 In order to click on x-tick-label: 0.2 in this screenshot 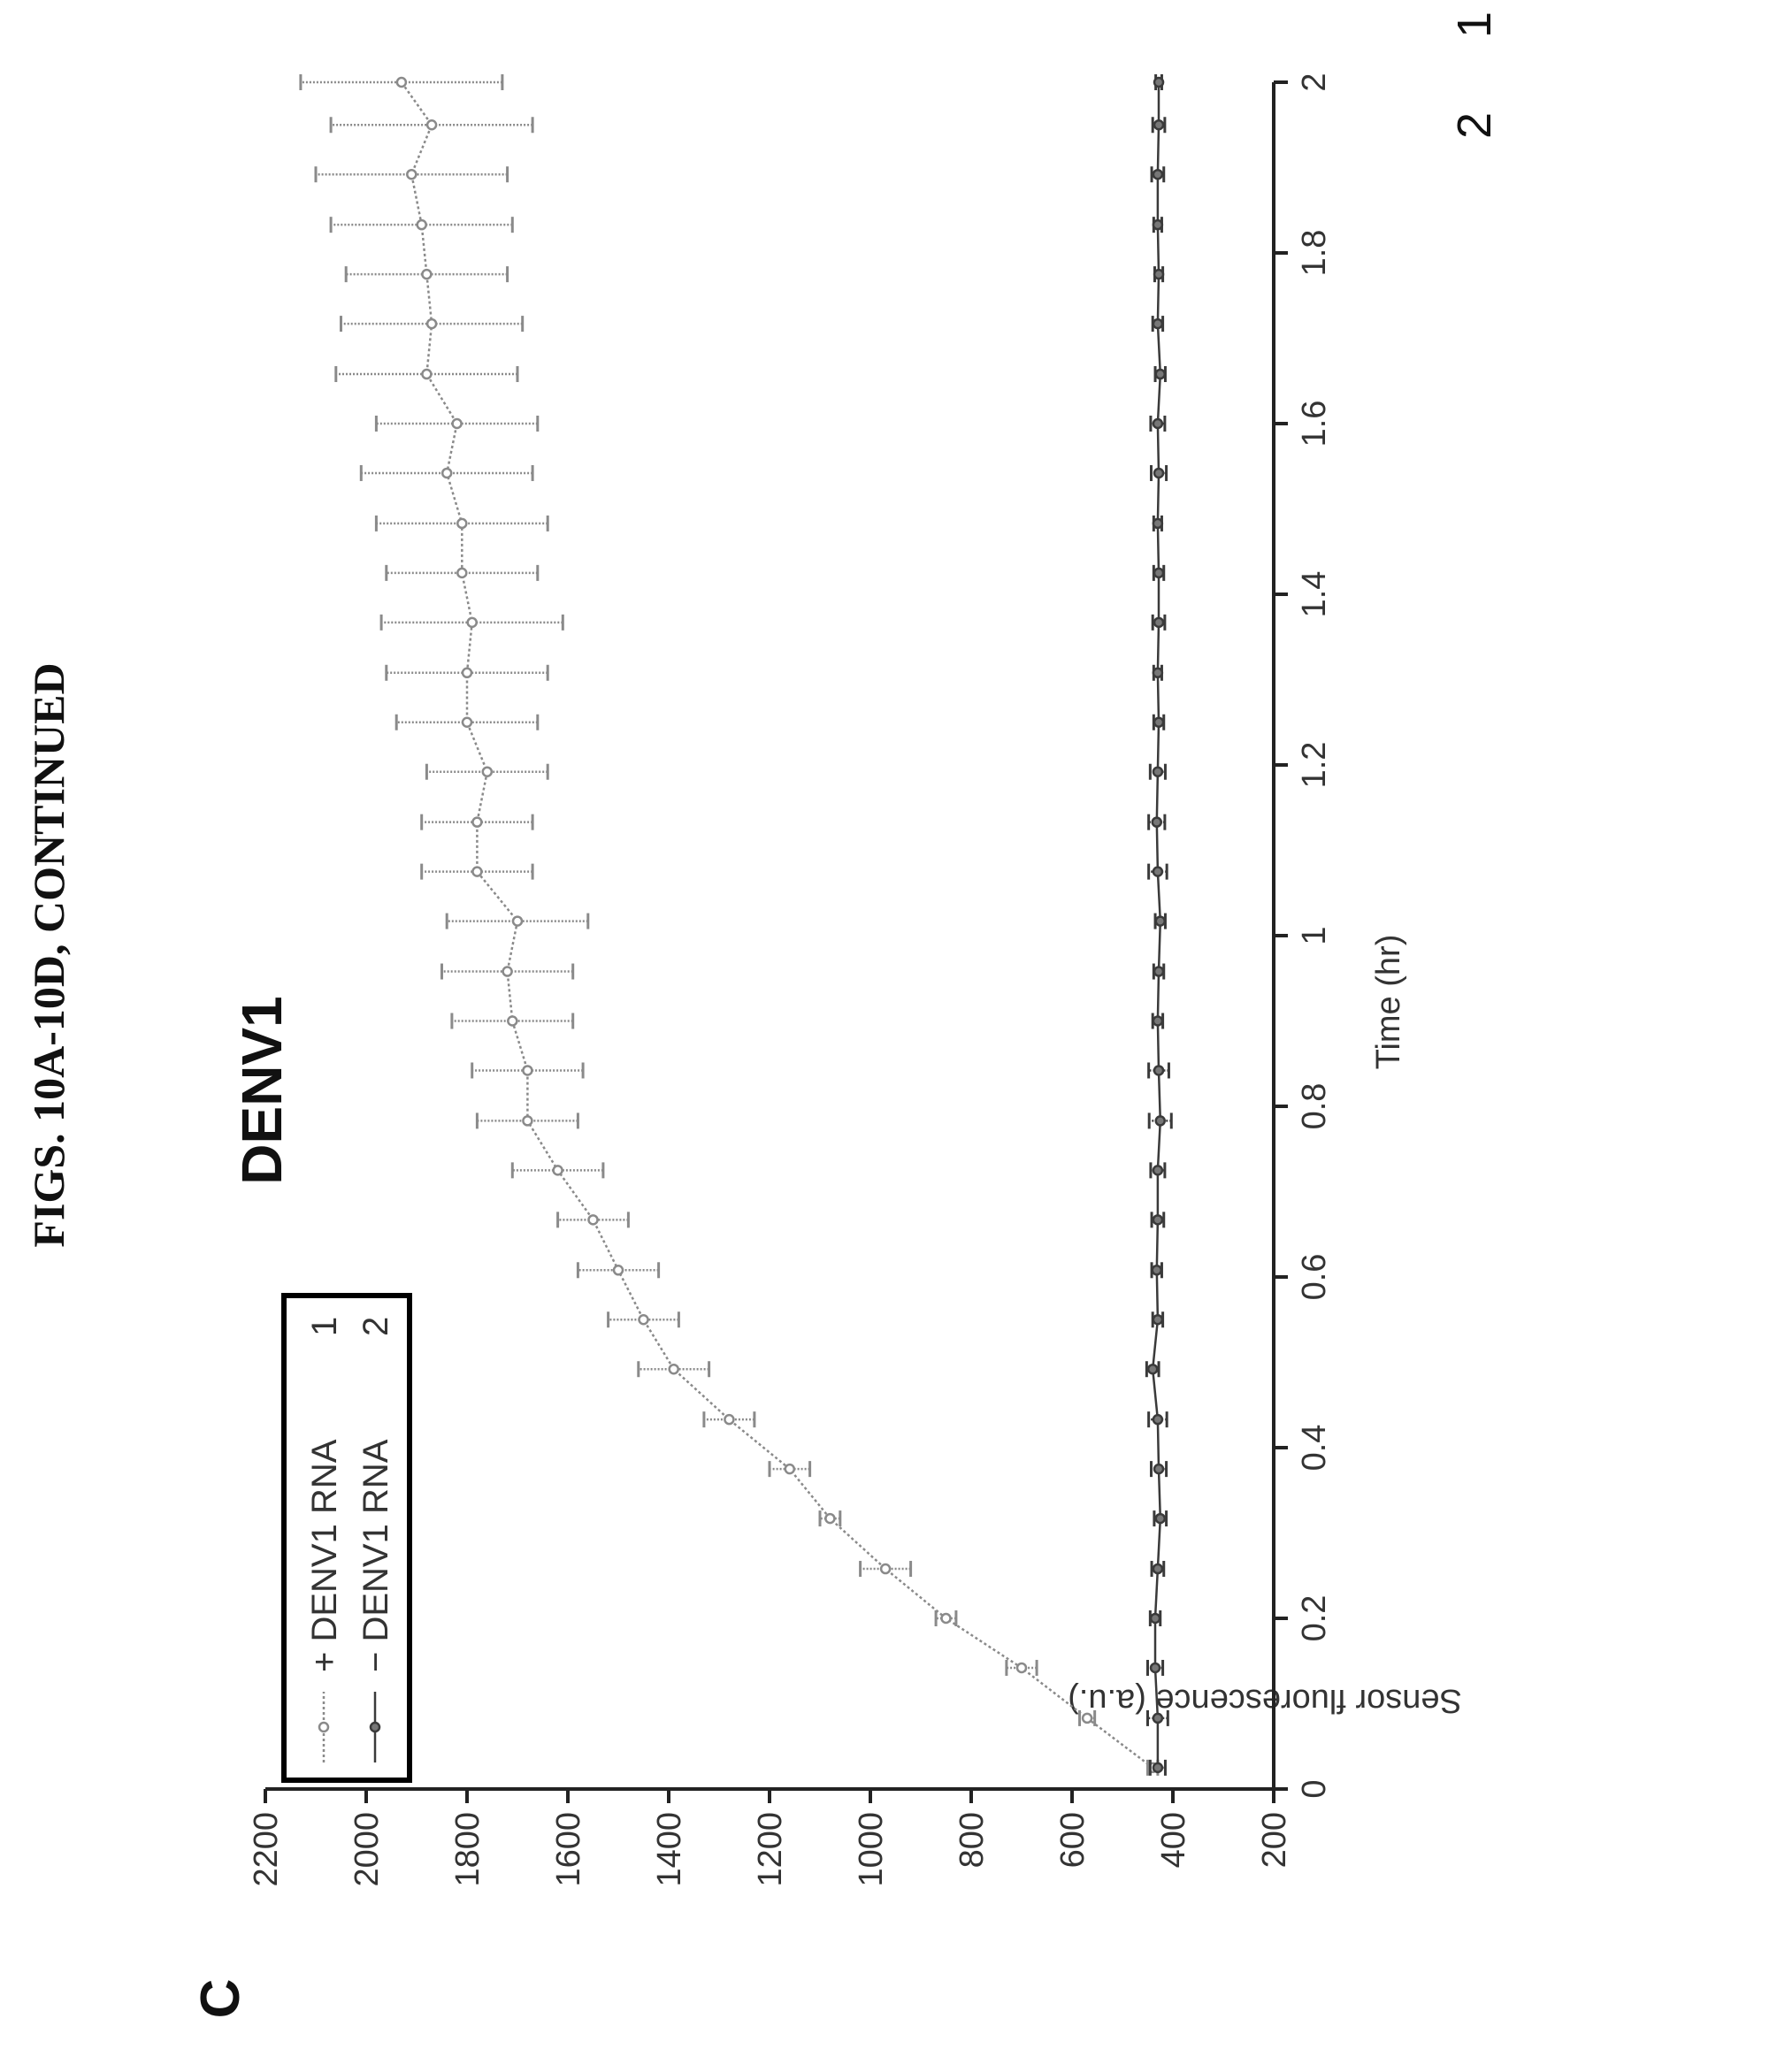, I will do `click(1314, 1619)`.